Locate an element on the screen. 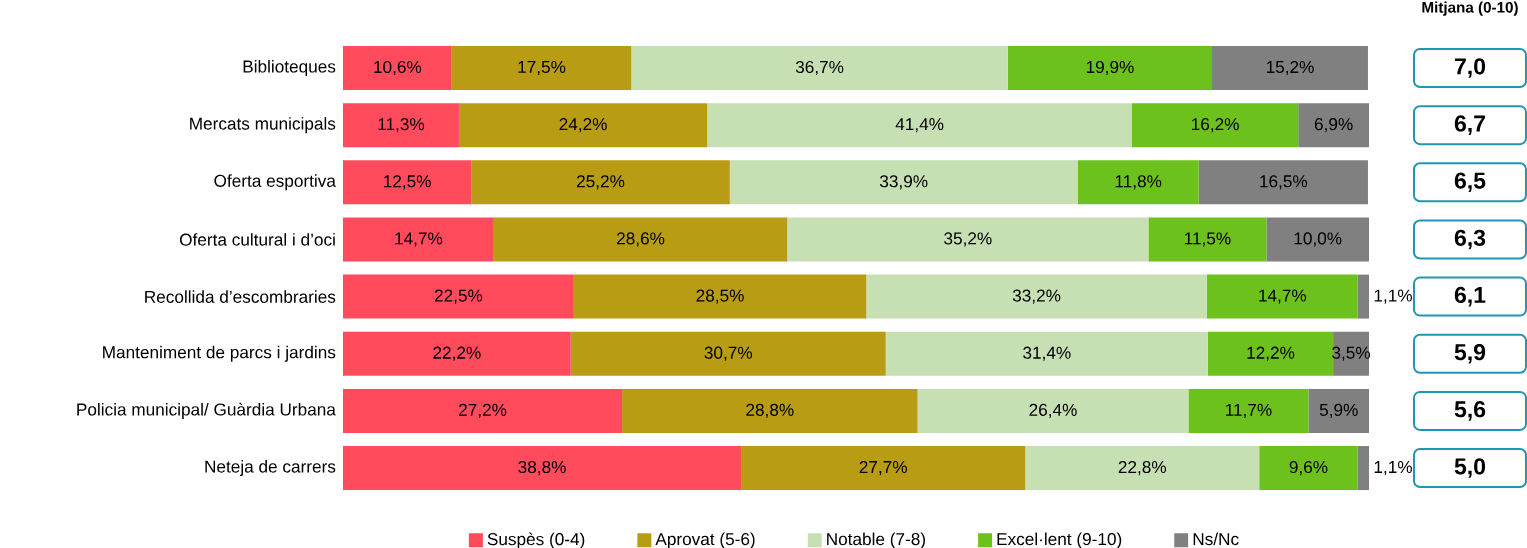 The width and height of the screenshot is (1527, 548). data-label: 11,7% is located at coordinates (1249, 410).